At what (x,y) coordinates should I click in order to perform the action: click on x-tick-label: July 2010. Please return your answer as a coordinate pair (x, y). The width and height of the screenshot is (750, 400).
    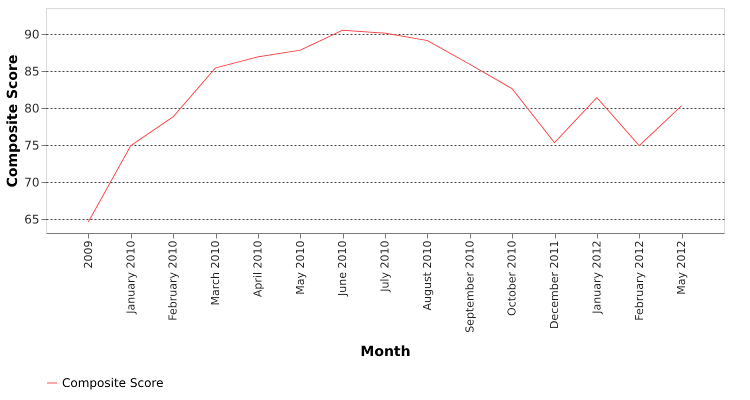
    Looking at the image, I should click on (385, 266).